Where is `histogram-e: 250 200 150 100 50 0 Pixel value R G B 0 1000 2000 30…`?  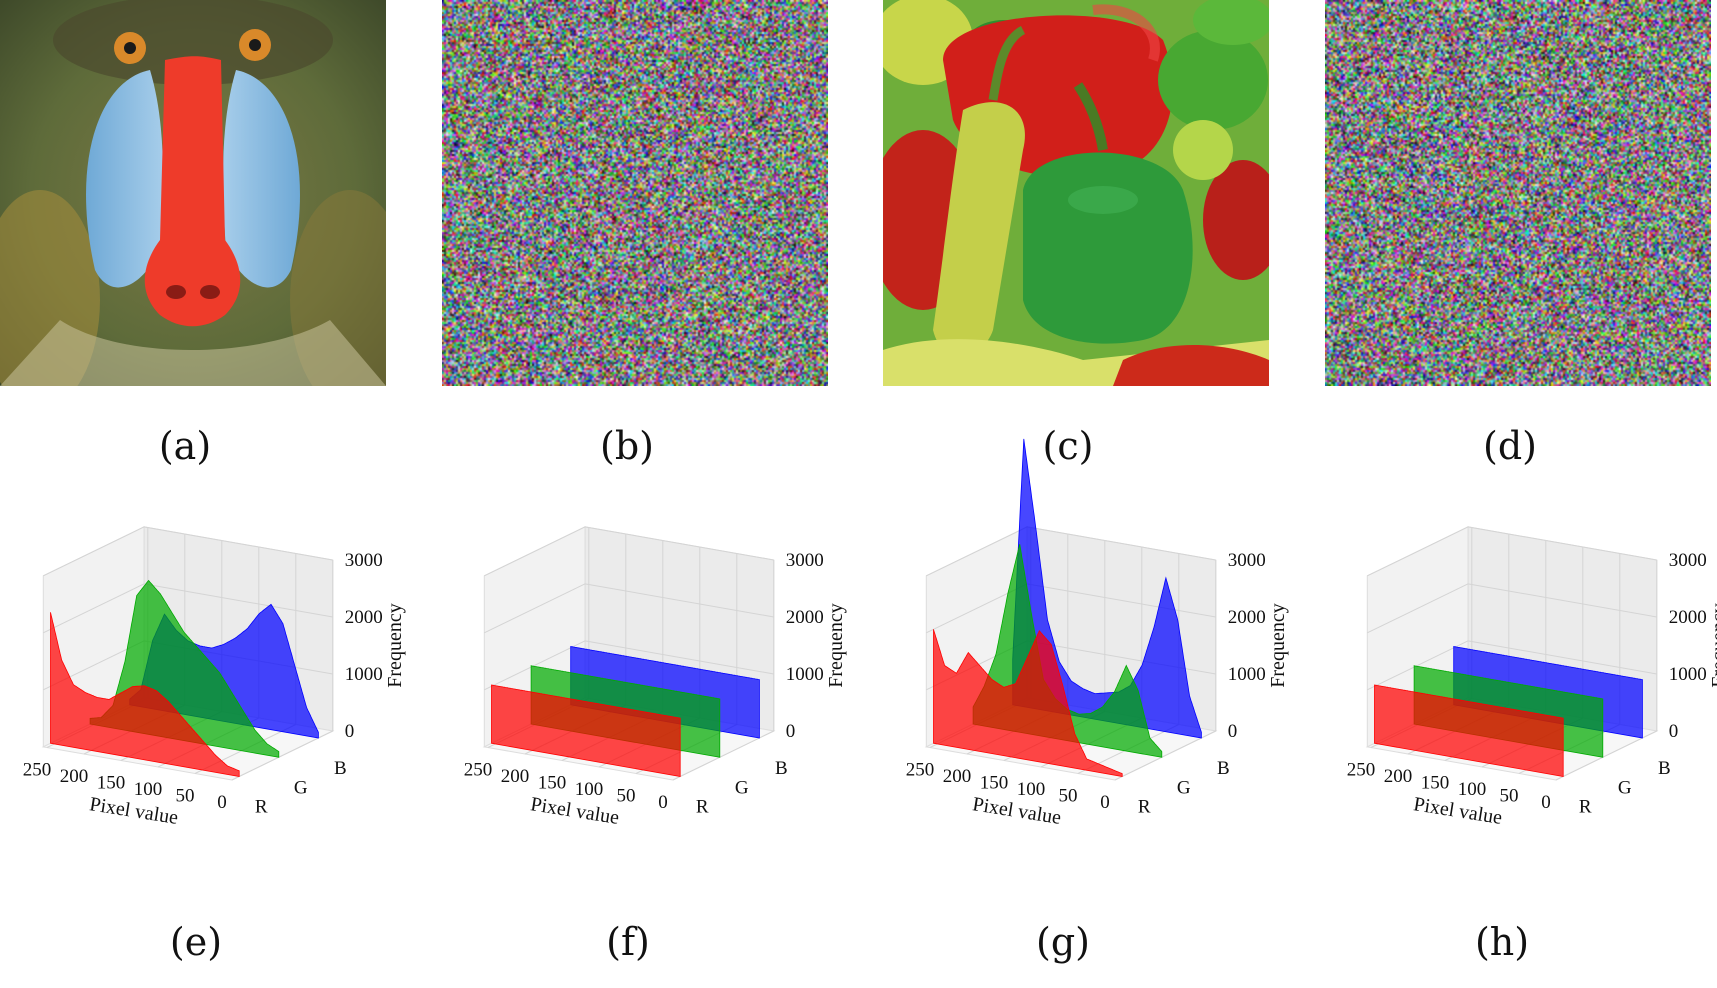
histogram-e: 250 200 150 100 50 0 Pixel value R G B 0 1000 2000 30… is located at coordinates (203, 710).